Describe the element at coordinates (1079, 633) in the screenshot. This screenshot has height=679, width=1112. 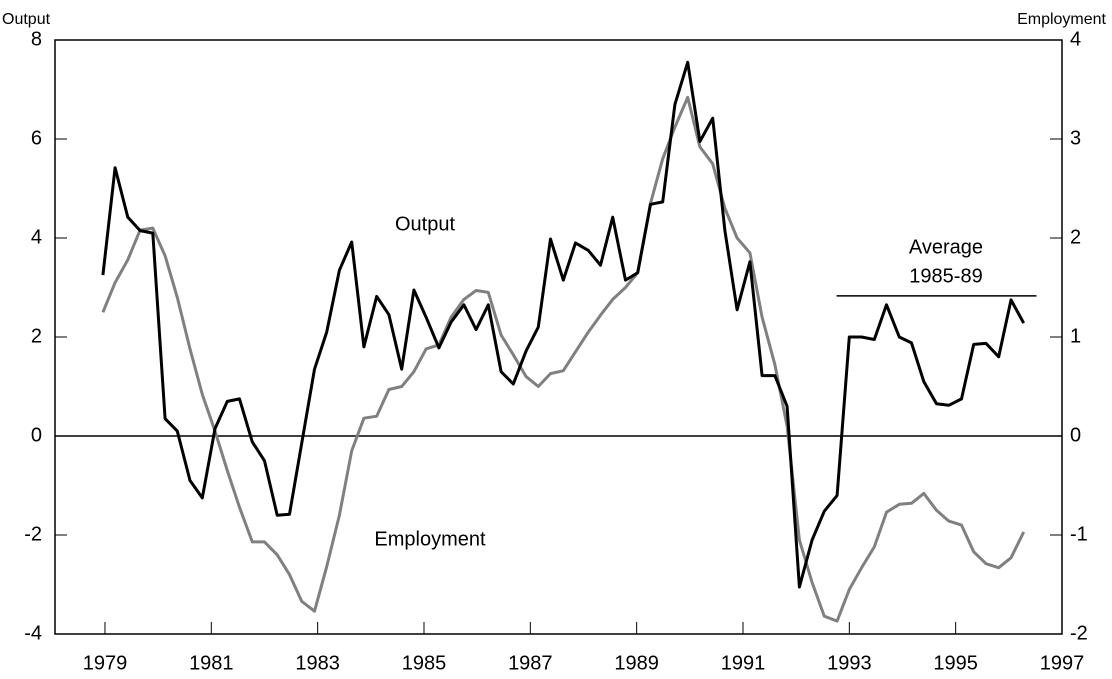
I see `y2-tick-label: -2` at that location.